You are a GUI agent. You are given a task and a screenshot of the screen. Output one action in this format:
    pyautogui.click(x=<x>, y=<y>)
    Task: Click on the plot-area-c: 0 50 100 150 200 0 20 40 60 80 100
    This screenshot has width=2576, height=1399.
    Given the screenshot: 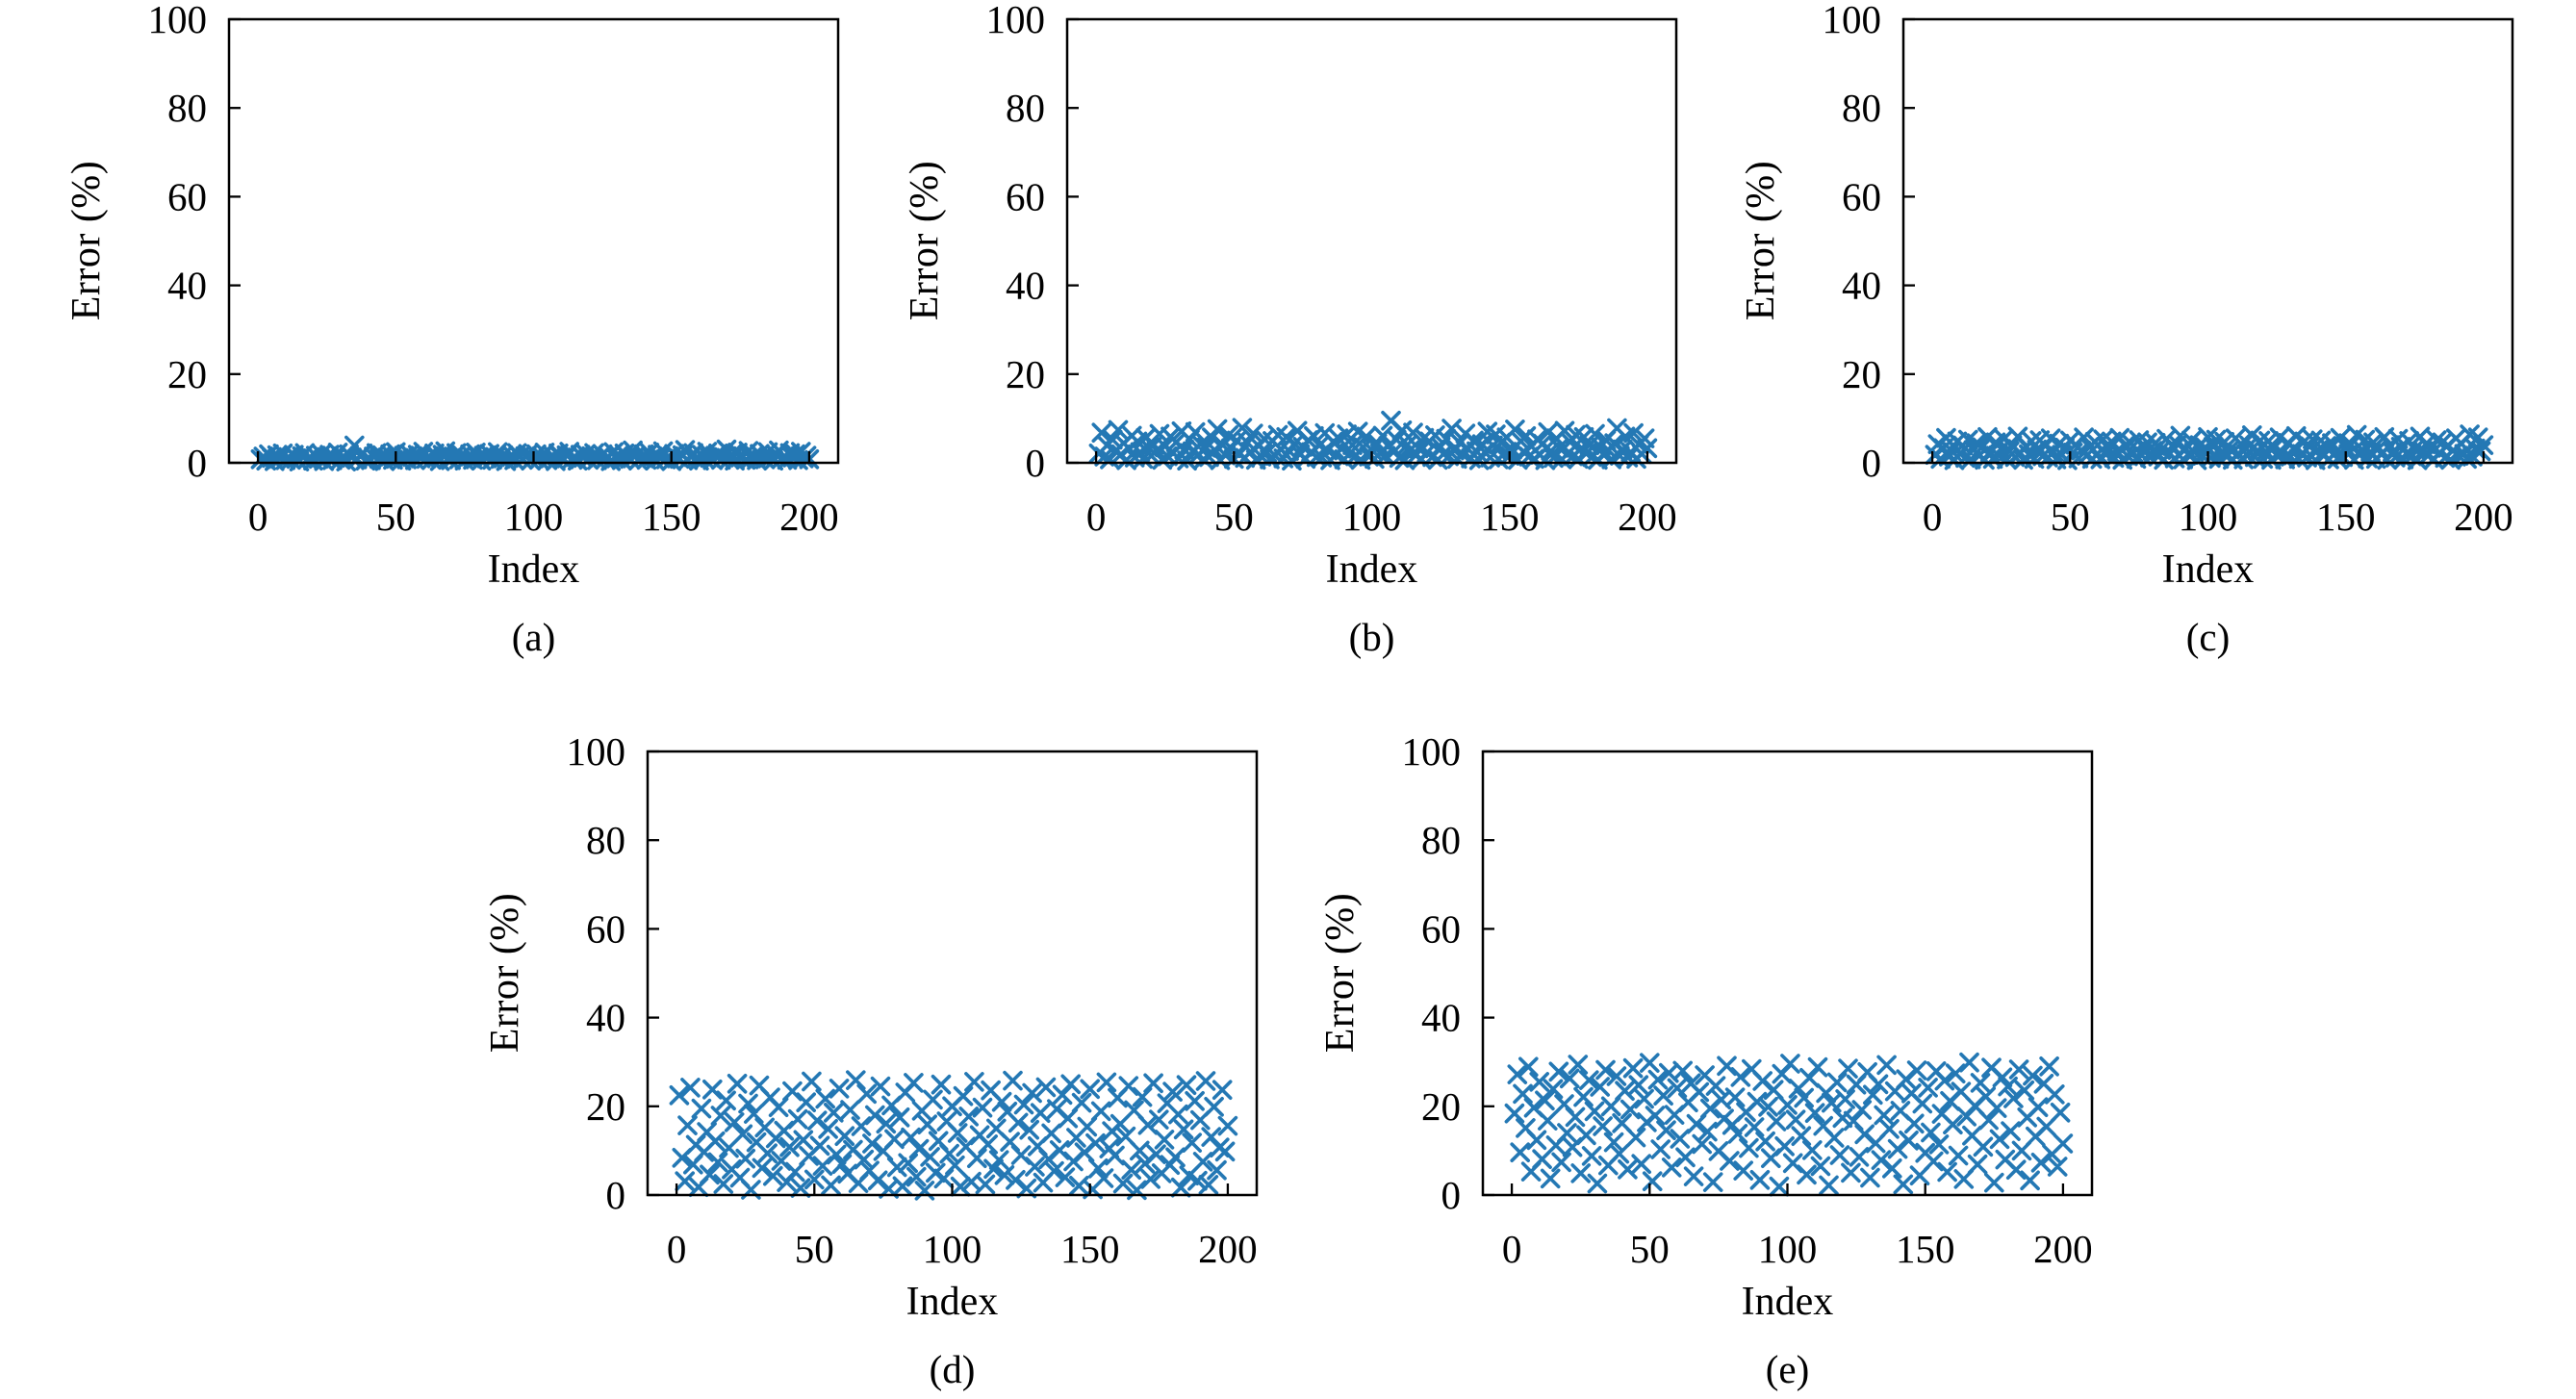 What is the action you would take?
    pyautogui.click(x=2168, y=269)
    